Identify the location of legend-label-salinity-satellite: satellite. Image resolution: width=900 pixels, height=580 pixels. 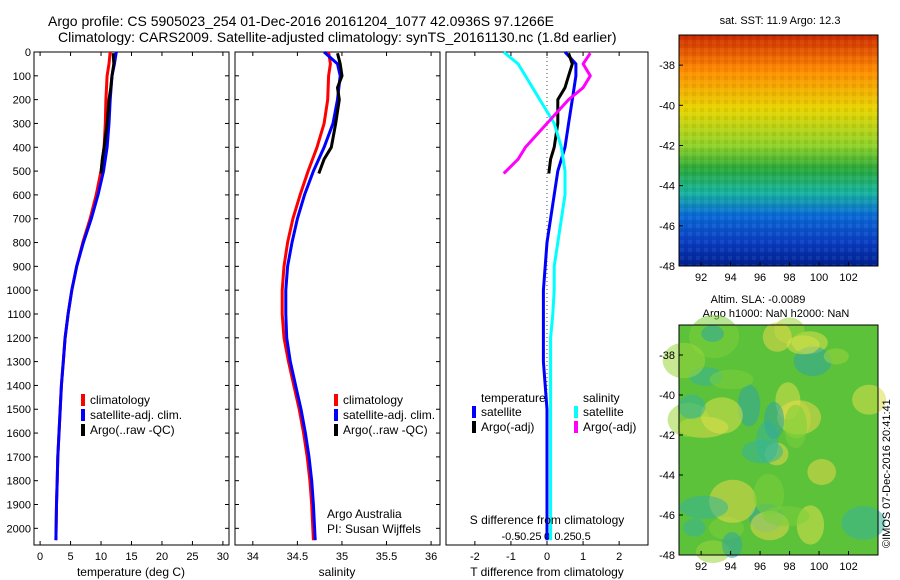
(603, 412).